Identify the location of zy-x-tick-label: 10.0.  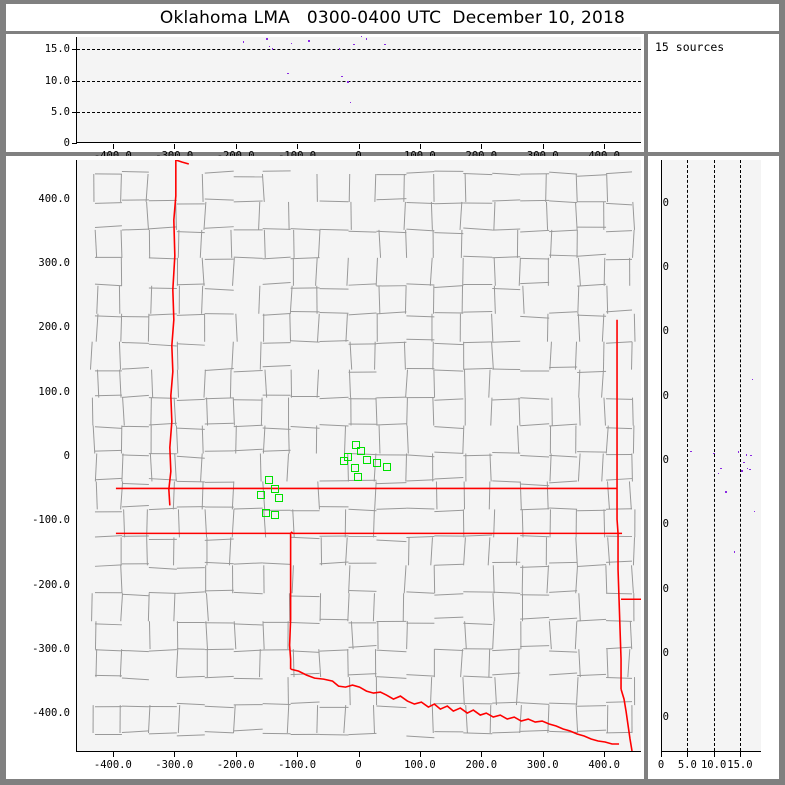
(713, 765).